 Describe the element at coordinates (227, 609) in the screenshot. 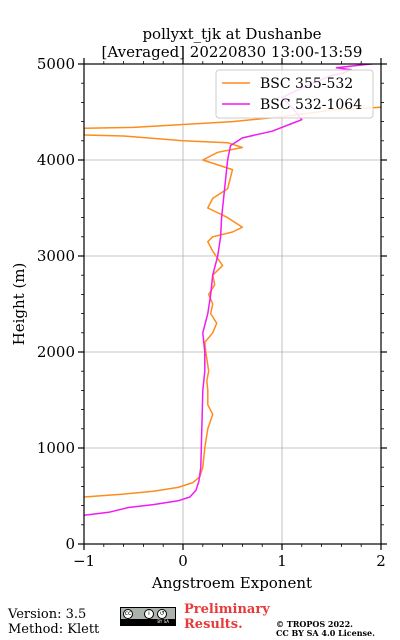

I see `preliminary-line1: Preliminary` at that location.